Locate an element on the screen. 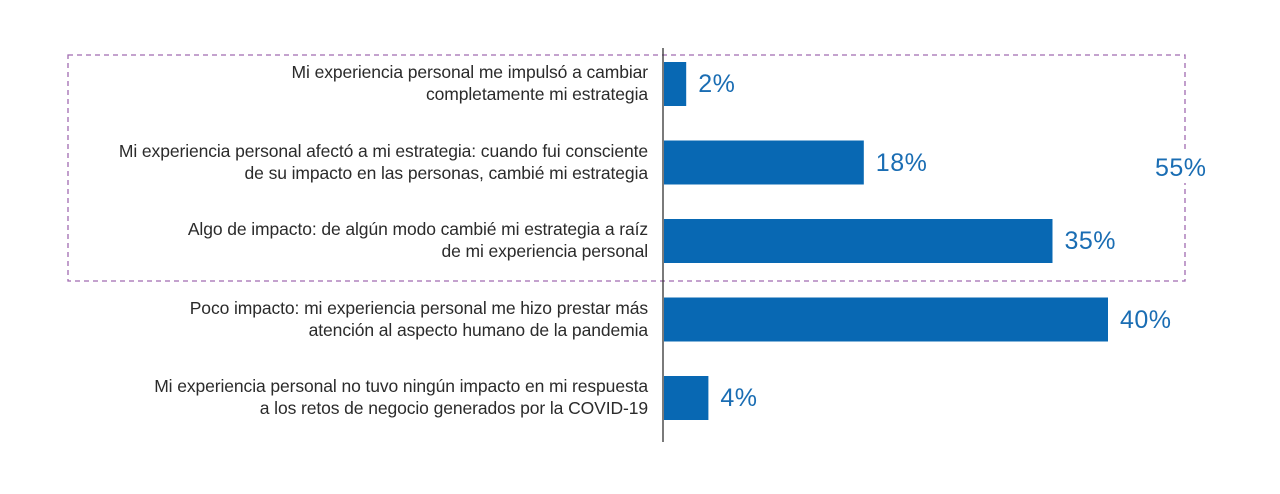 This screenshot has width=1280, height=494. value-label: 35% is located at coordinates (1090, 241).